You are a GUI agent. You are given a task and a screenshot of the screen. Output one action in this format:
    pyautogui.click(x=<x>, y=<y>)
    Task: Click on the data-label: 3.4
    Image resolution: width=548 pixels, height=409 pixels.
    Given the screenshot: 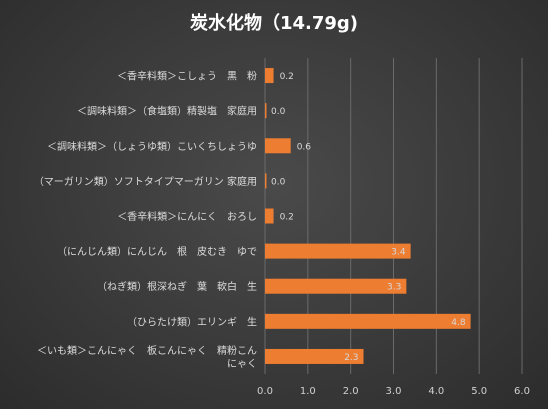 What is the action you would take?
    pyautogui.click(x=398, y=253)
    